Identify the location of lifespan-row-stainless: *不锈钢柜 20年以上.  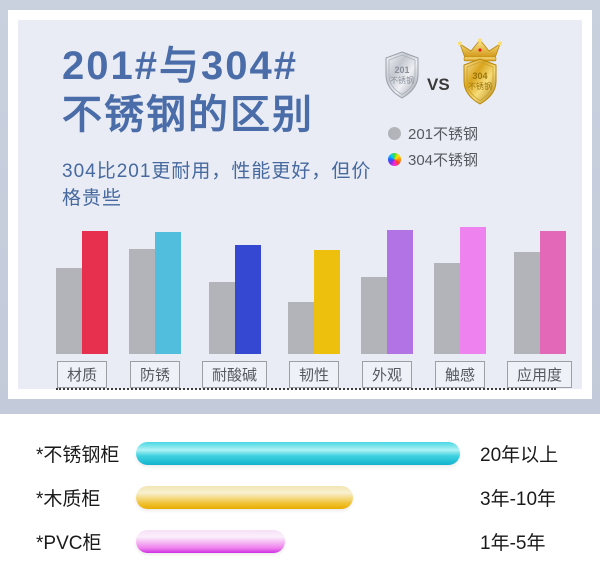
(318, 453).